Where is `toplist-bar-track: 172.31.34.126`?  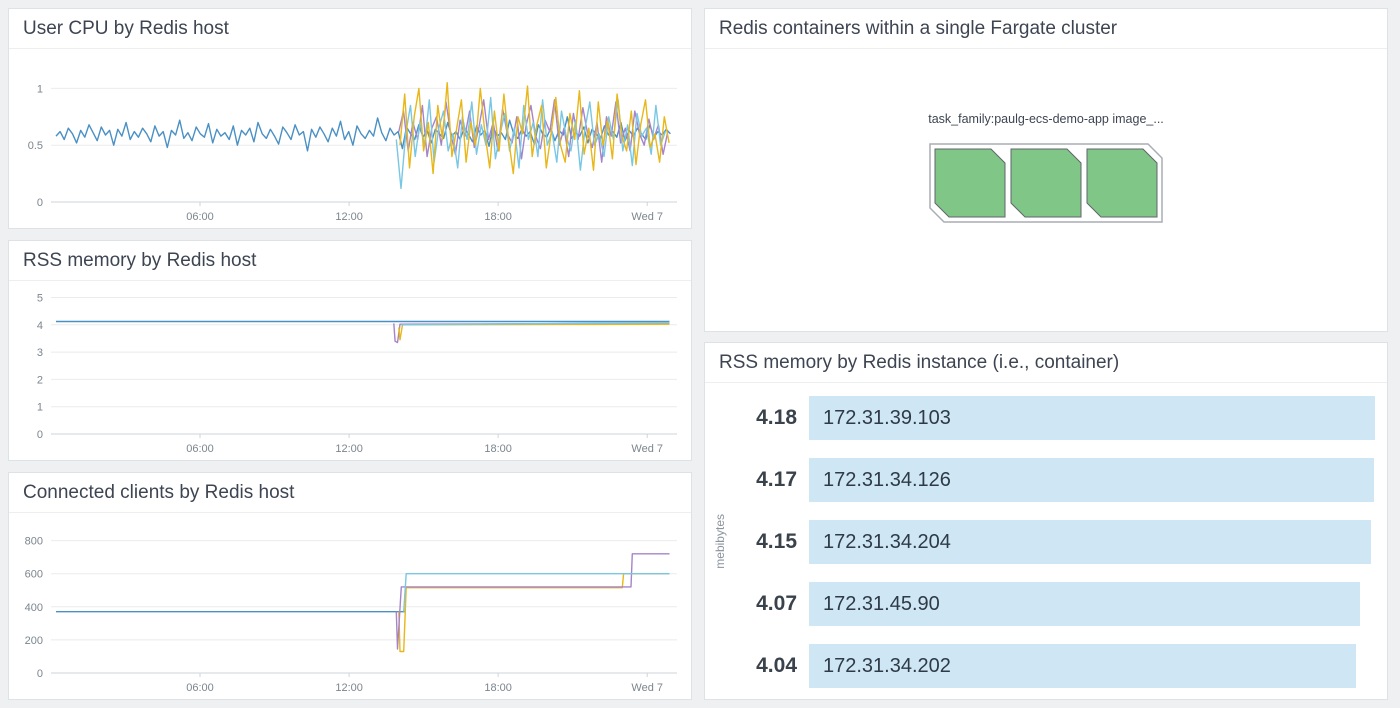
toplist-bar-track: 172.31.34.126 is located at coordinates (1092, 480).